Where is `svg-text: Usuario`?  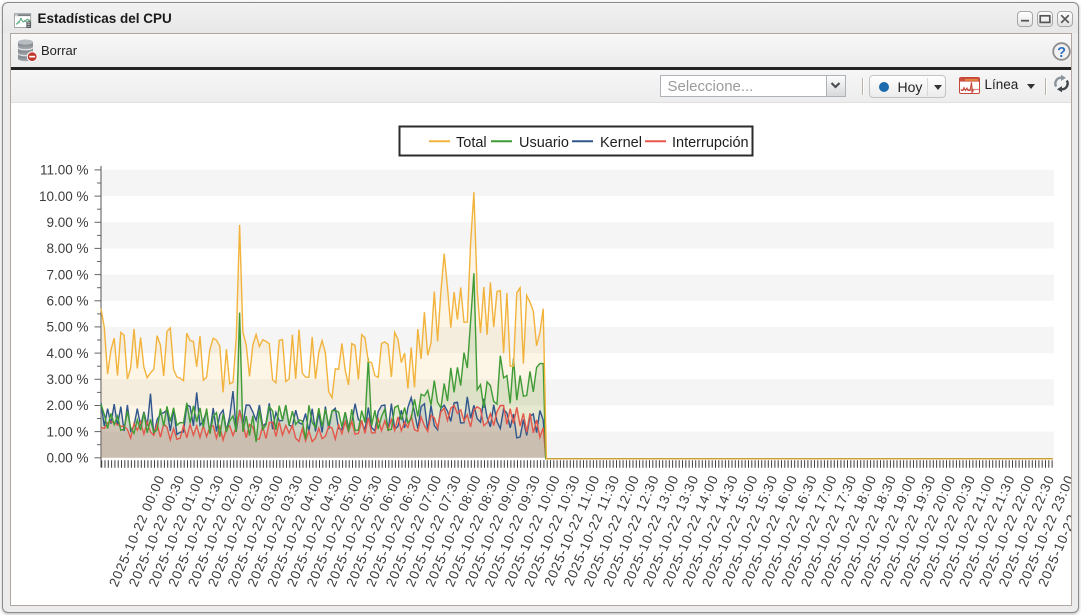
svg-text: Usuario is located at coordinates (544, 143).